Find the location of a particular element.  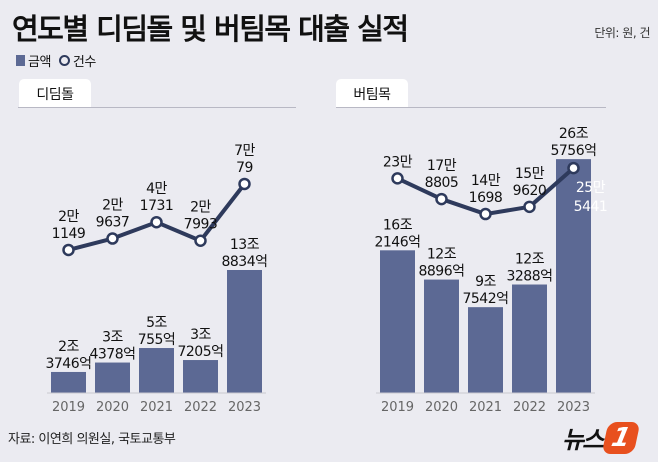

line-legend-marker-icon is located at coordinates (64, 60).